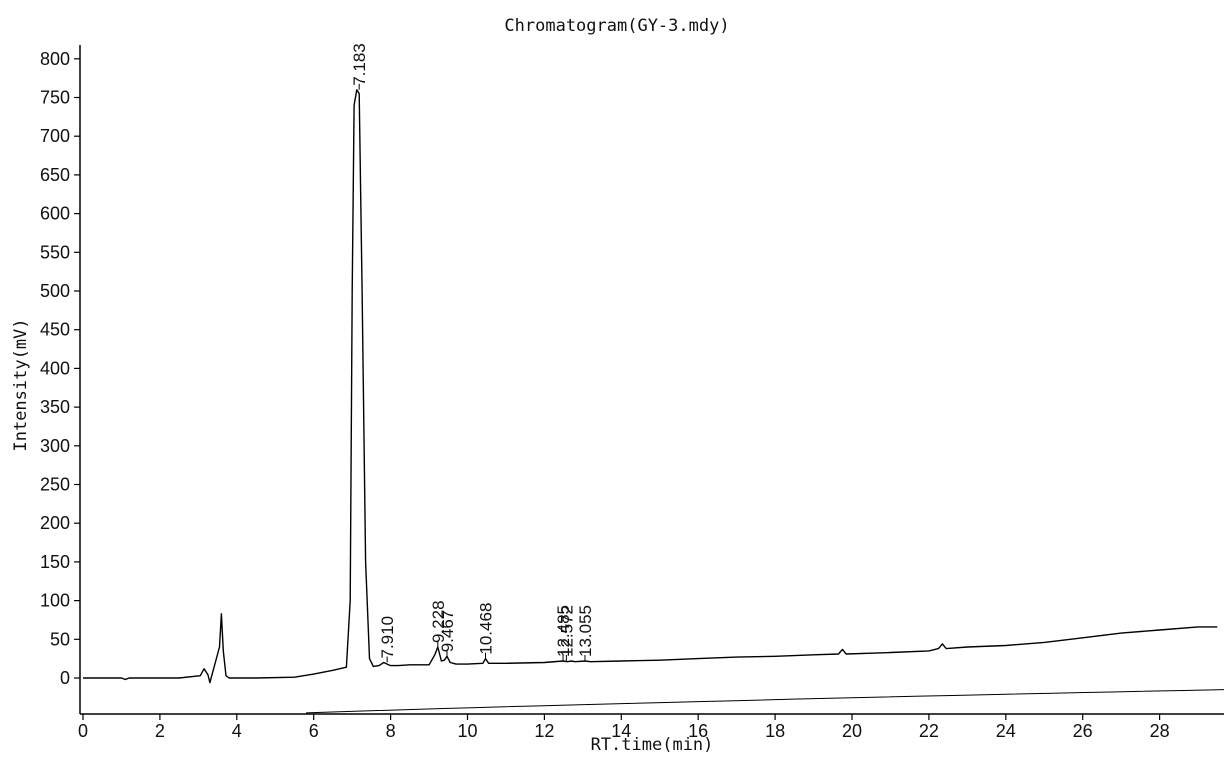 Image resolution: width=1224 pixels, height=759 pixels. Describe the element at coordinates (55, 601) in the screenshot. I see `y-tick-label: 100` at that location.